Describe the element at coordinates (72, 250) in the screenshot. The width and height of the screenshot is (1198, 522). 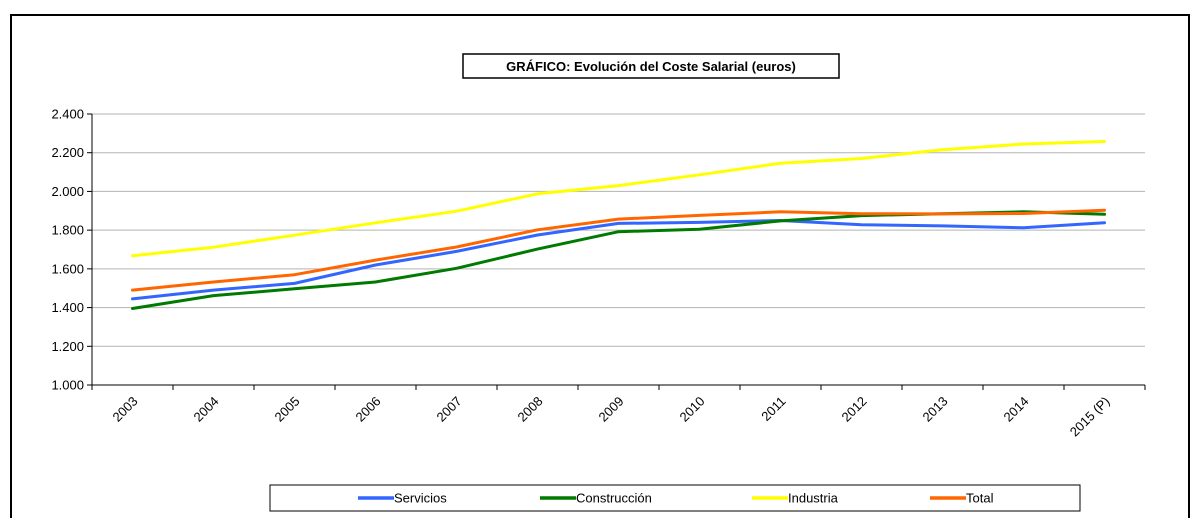
I see `y-axis: 1.000 1.200 1.400 1.600 1.800 2.000 2.200 2.400` at that location.